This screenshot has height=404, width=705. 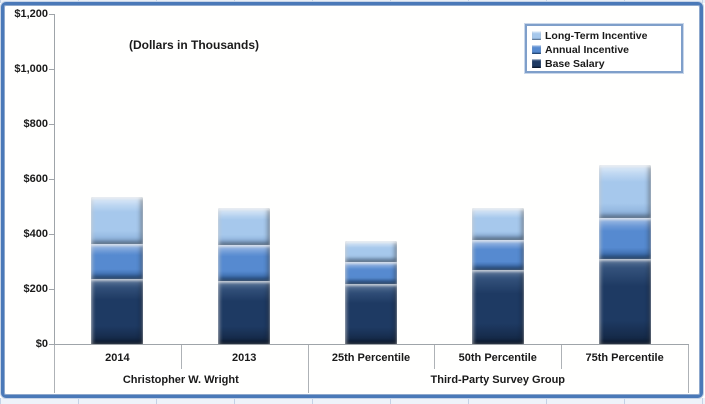 I want to click on legend-item: Annual Incentive, so click(x=606, y=49).